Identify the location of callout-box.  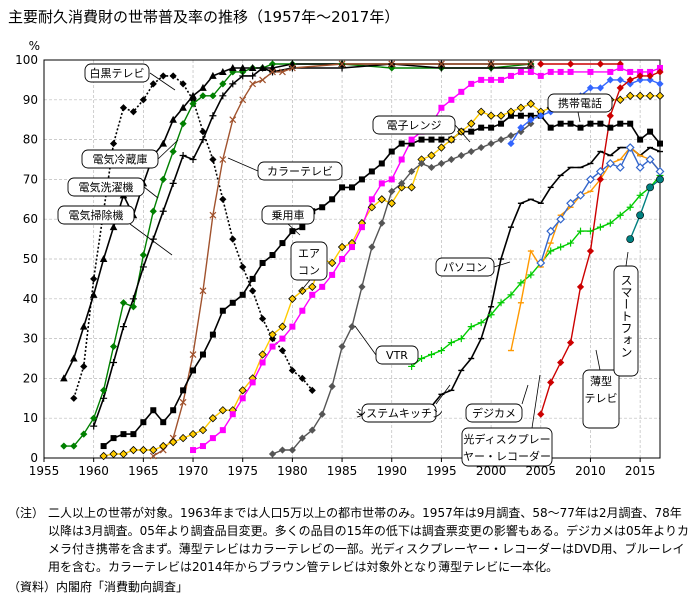
(397, 355).